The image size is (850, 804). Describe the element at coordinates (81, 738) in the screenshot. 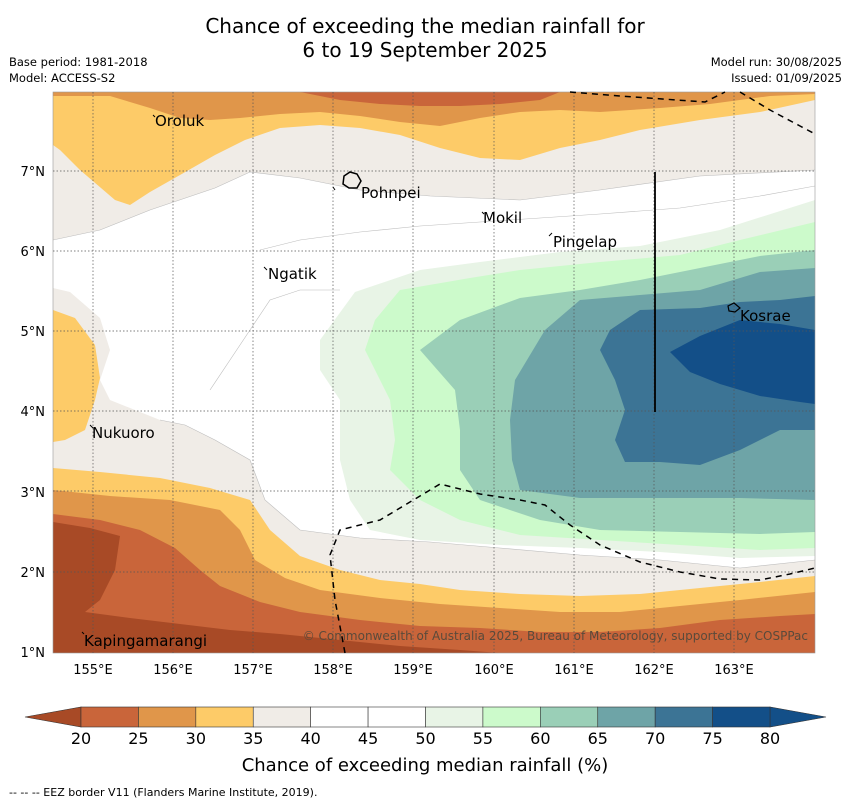

I see `colorbar-tick-label: 20` at that location.